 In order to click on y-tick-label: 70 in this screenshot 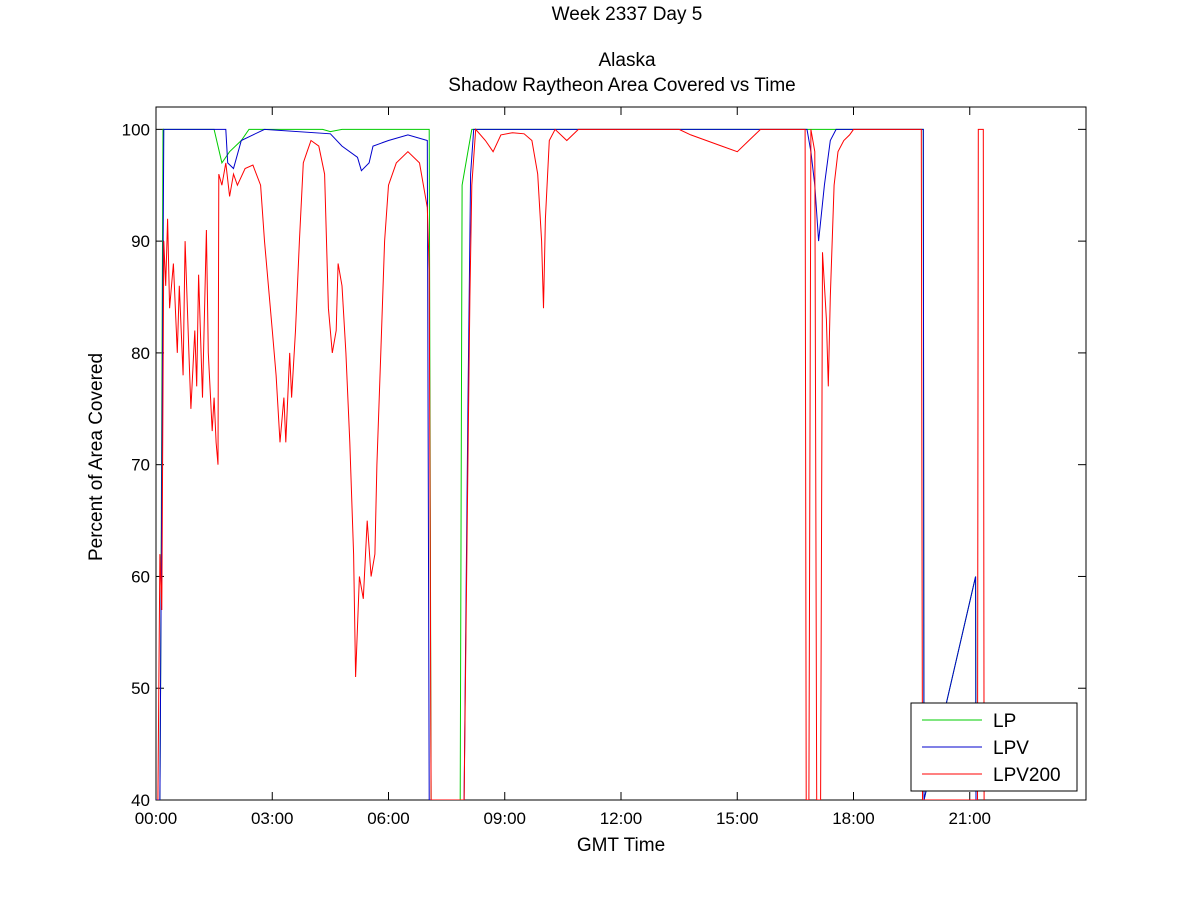, I will do `click(140, 465)`.